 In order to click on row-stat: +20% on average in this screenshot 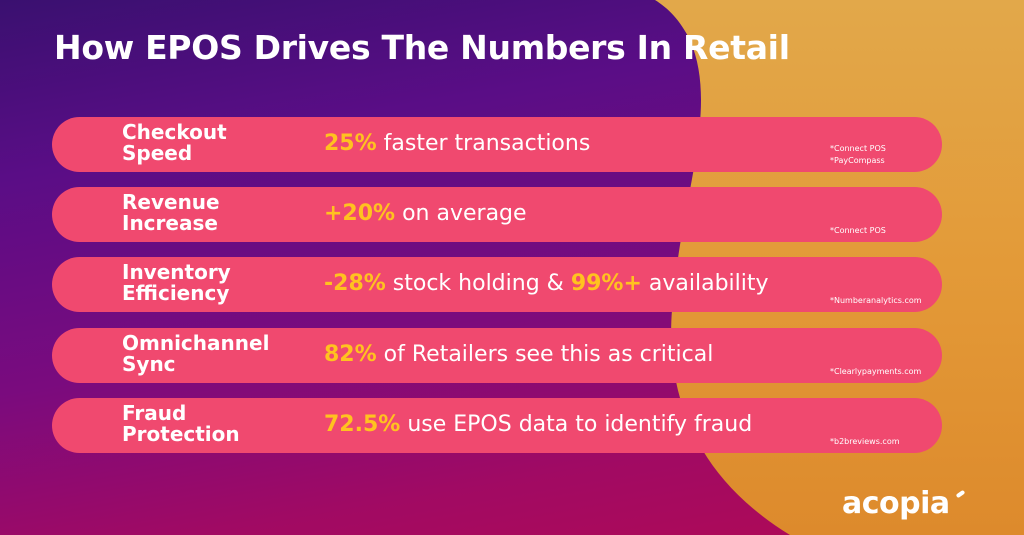, I will do `click(425, 213)`.